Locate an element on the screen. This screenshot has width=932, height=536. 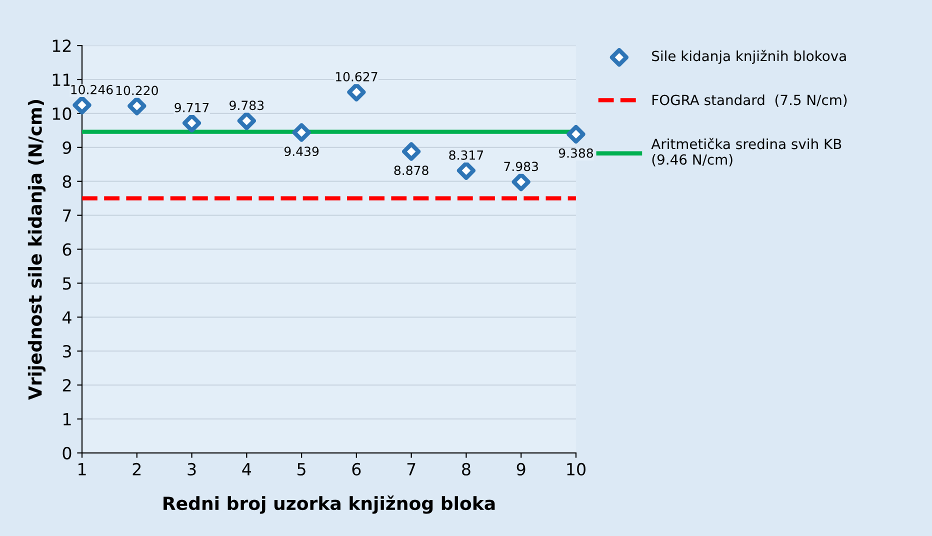
data-label: 9.388 is located at coordinates (576, 153).